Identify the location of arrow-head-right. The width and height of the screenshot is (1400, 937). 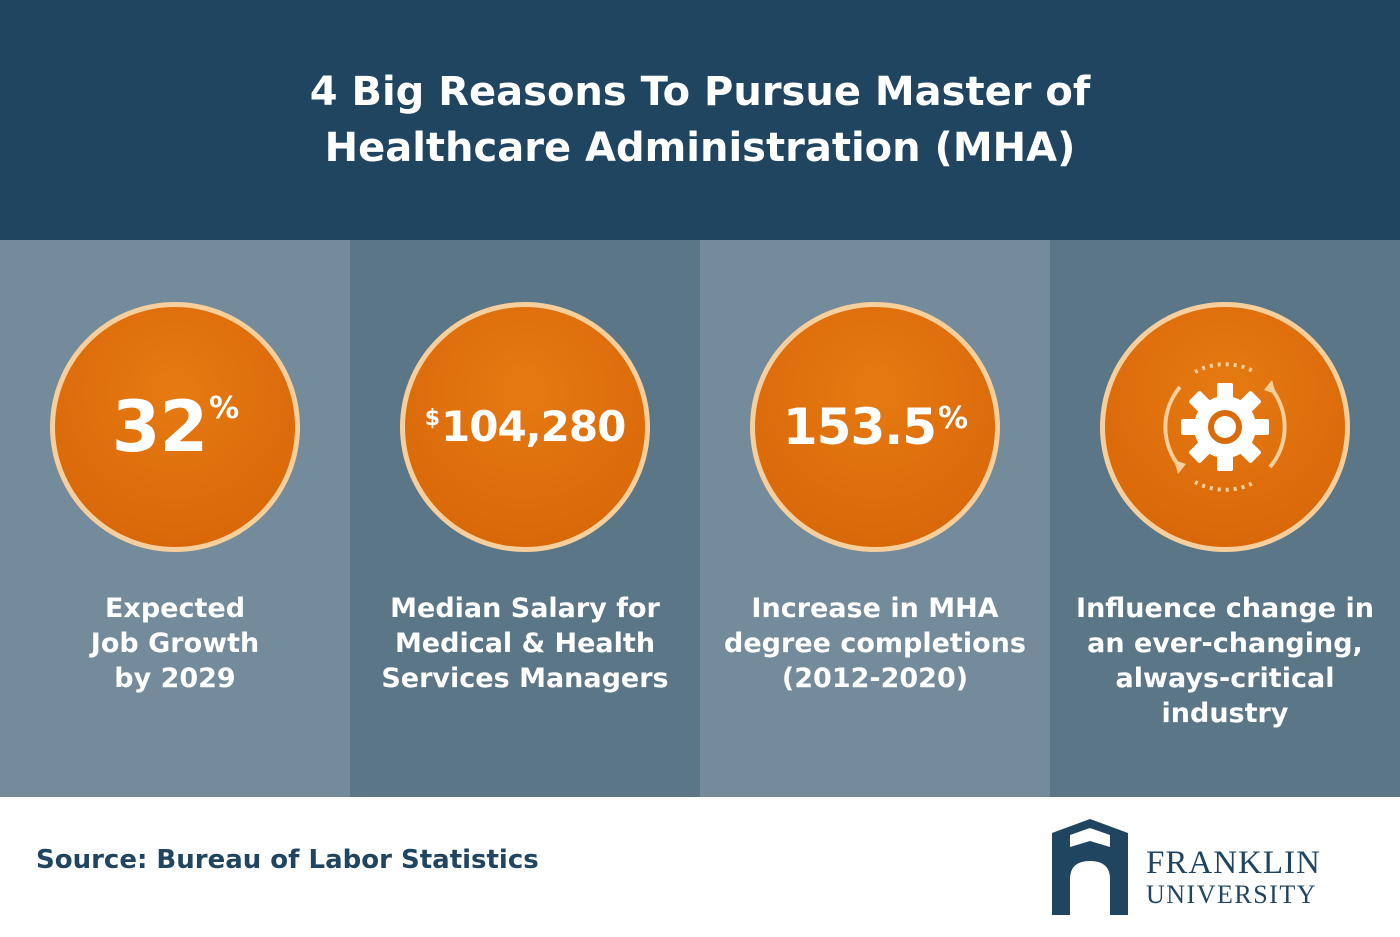
(1270, 387).